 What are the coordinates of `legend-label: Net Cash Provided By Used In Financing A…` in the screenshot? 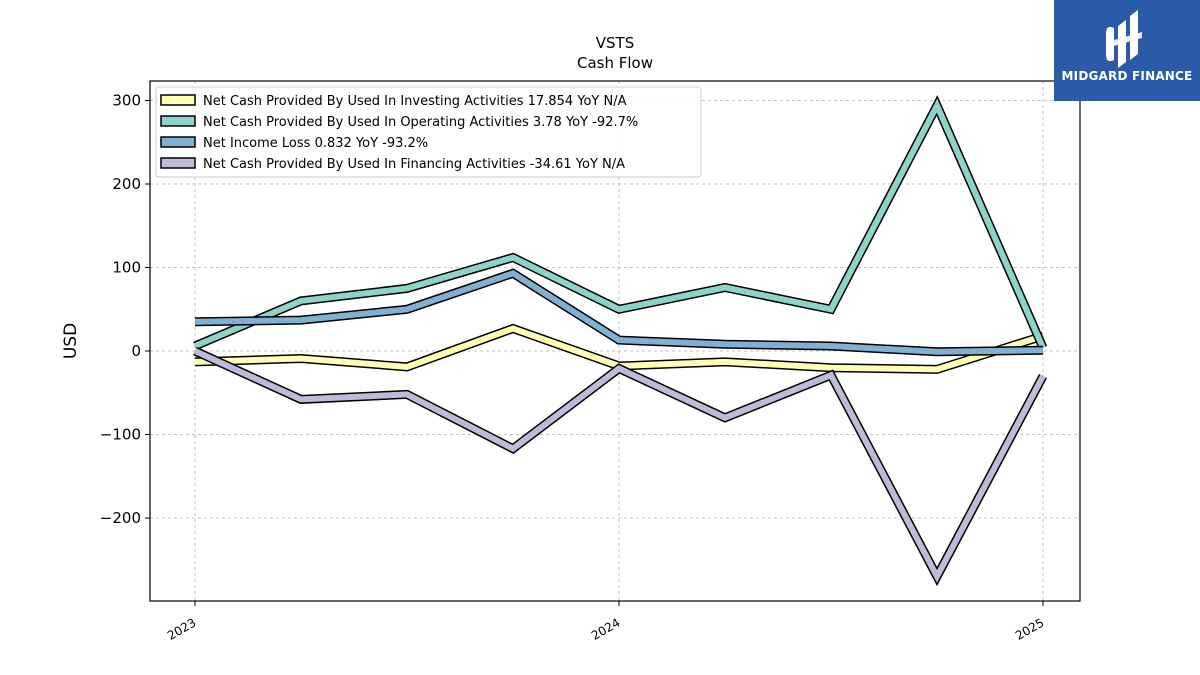 It's located at (414, 164).